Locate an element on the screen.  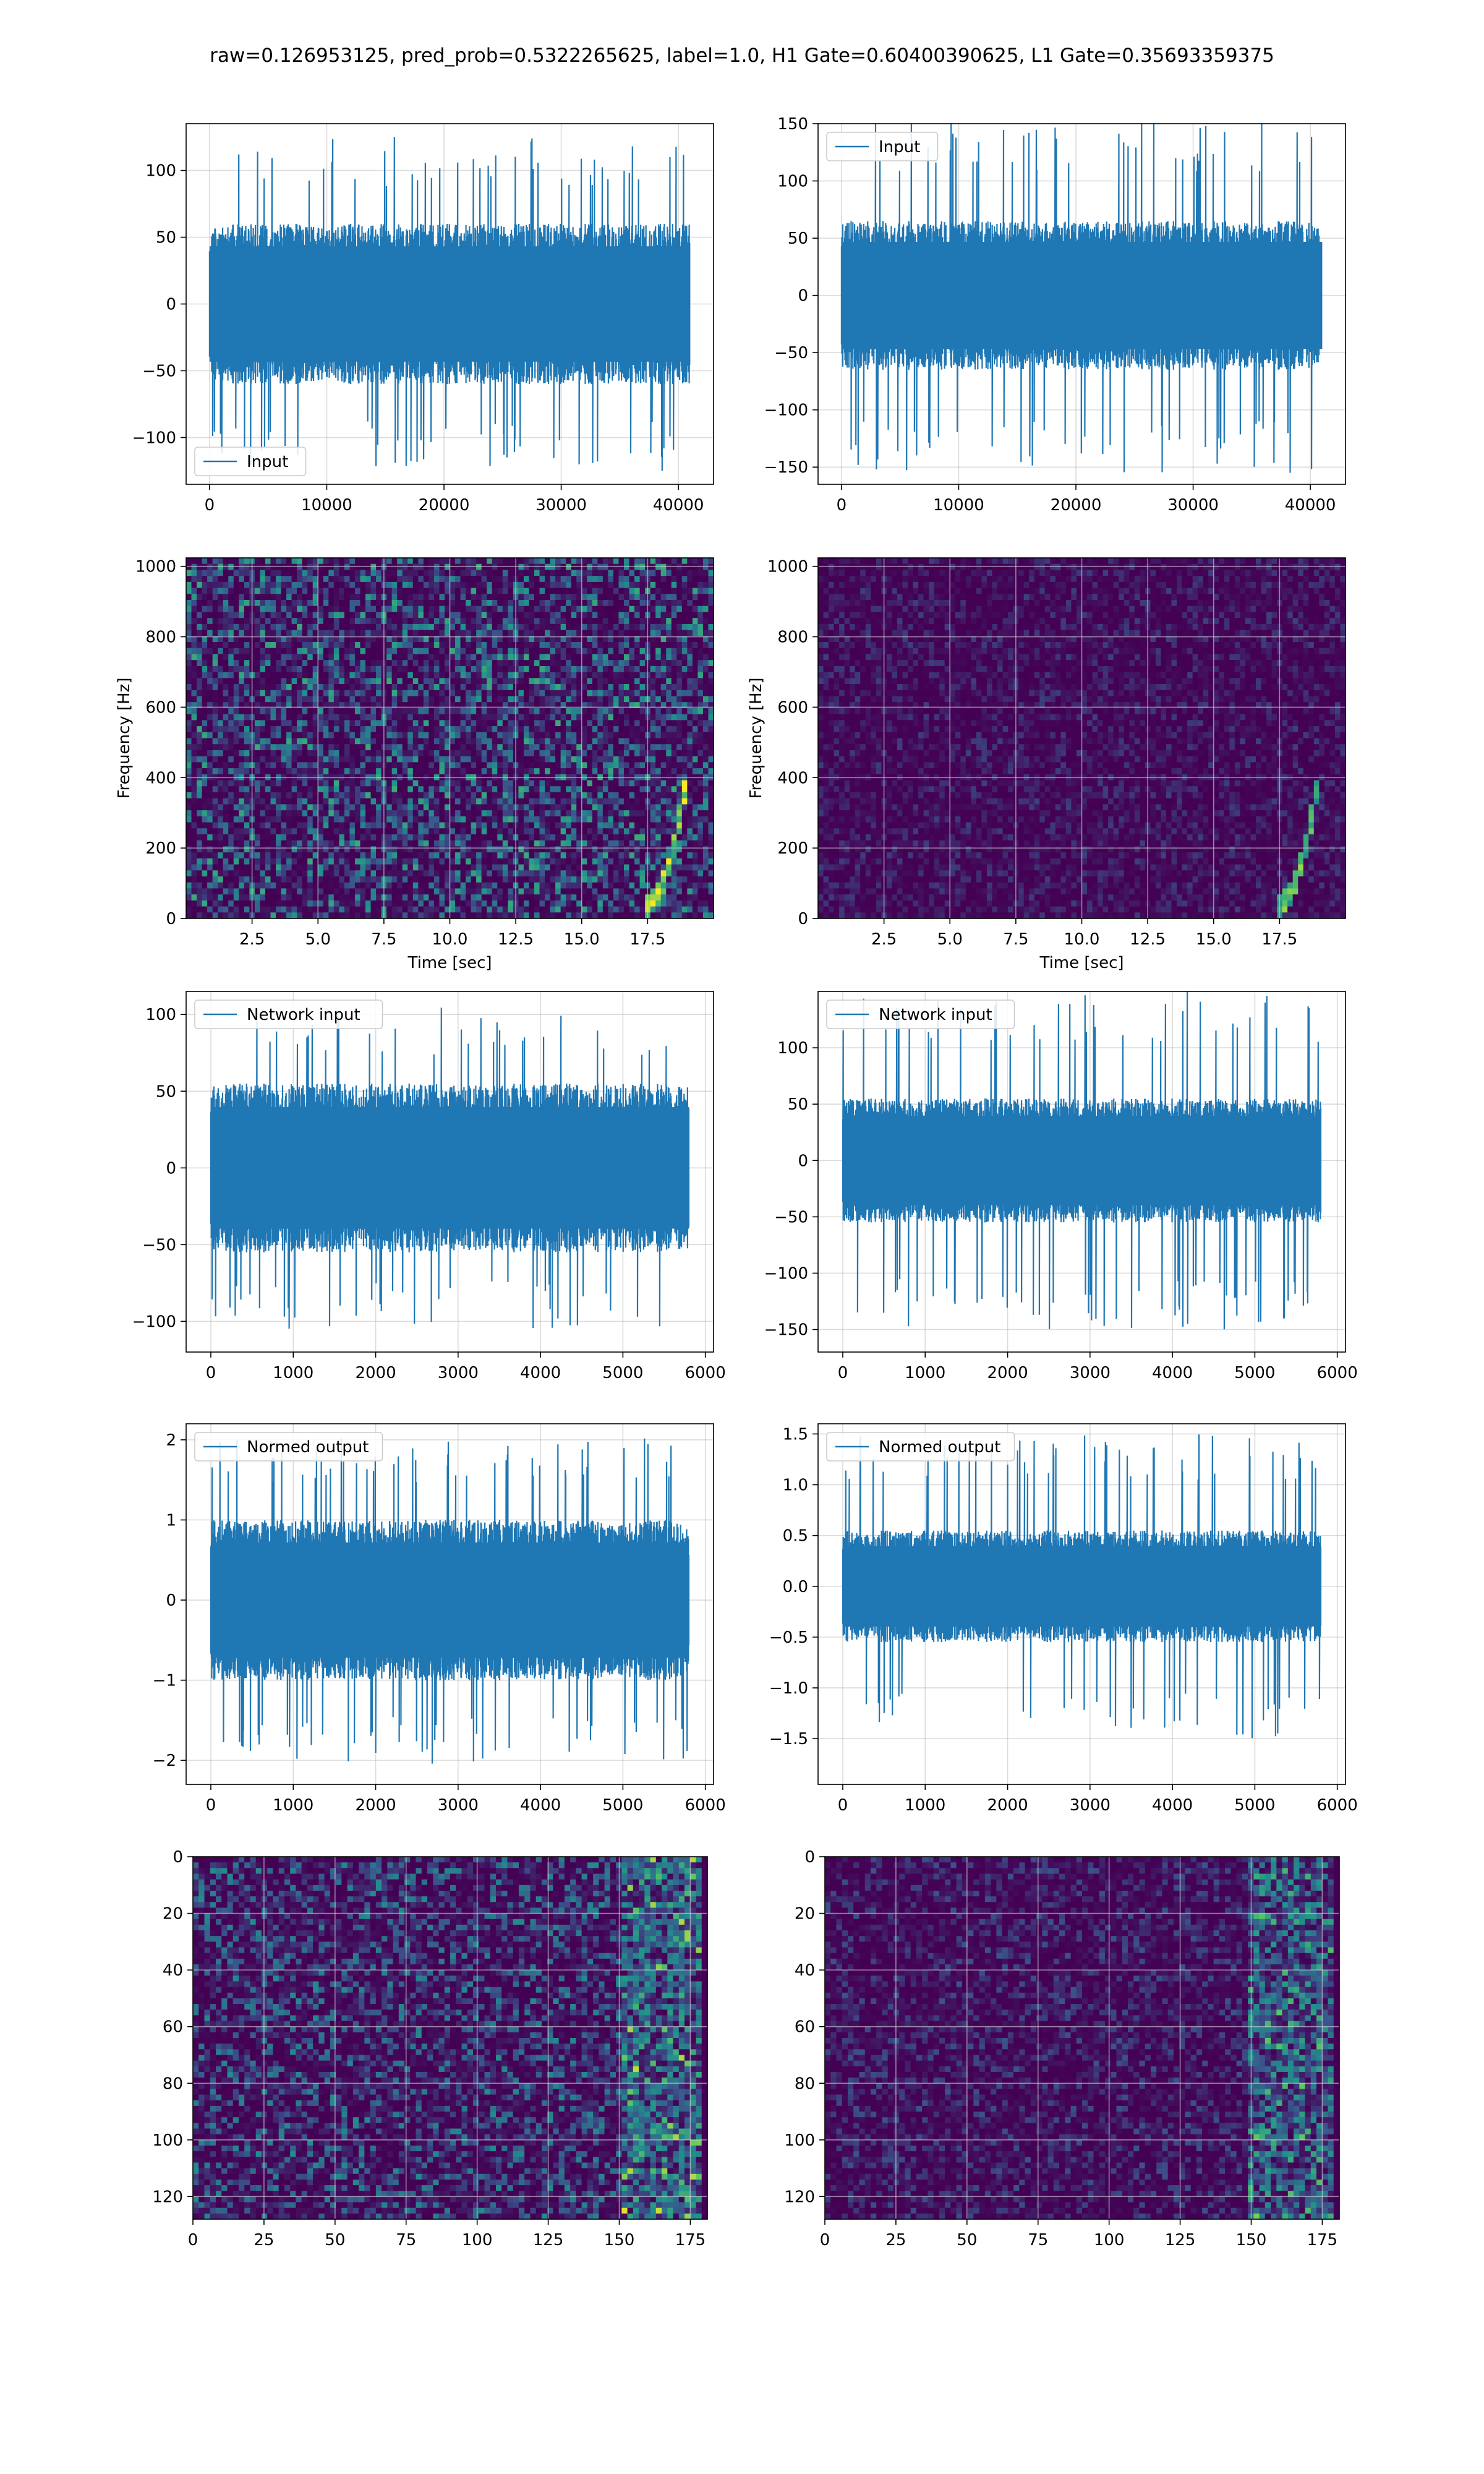
x-tick-label: 12.5 is located at coordinates (1148, 940).